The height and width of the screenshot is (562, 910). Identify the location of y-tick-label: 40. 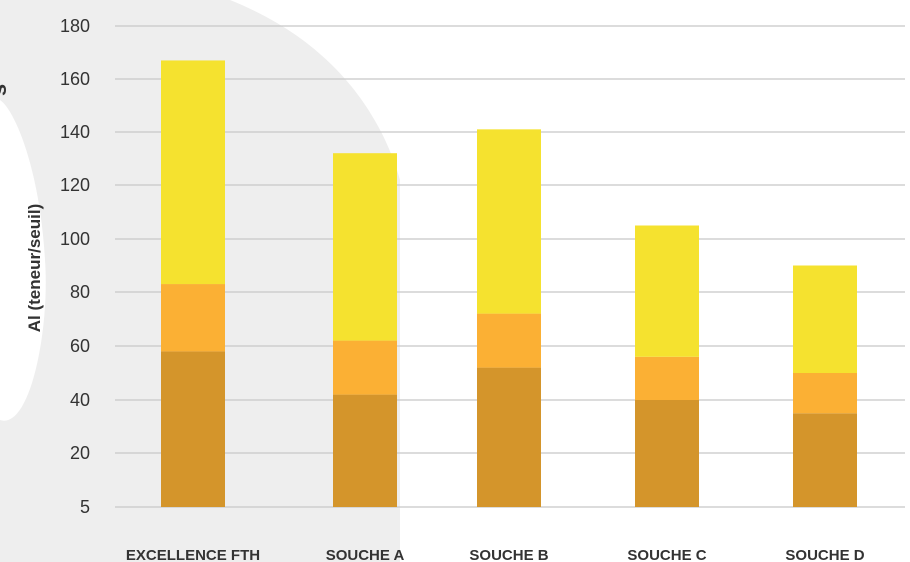
(80, 400).